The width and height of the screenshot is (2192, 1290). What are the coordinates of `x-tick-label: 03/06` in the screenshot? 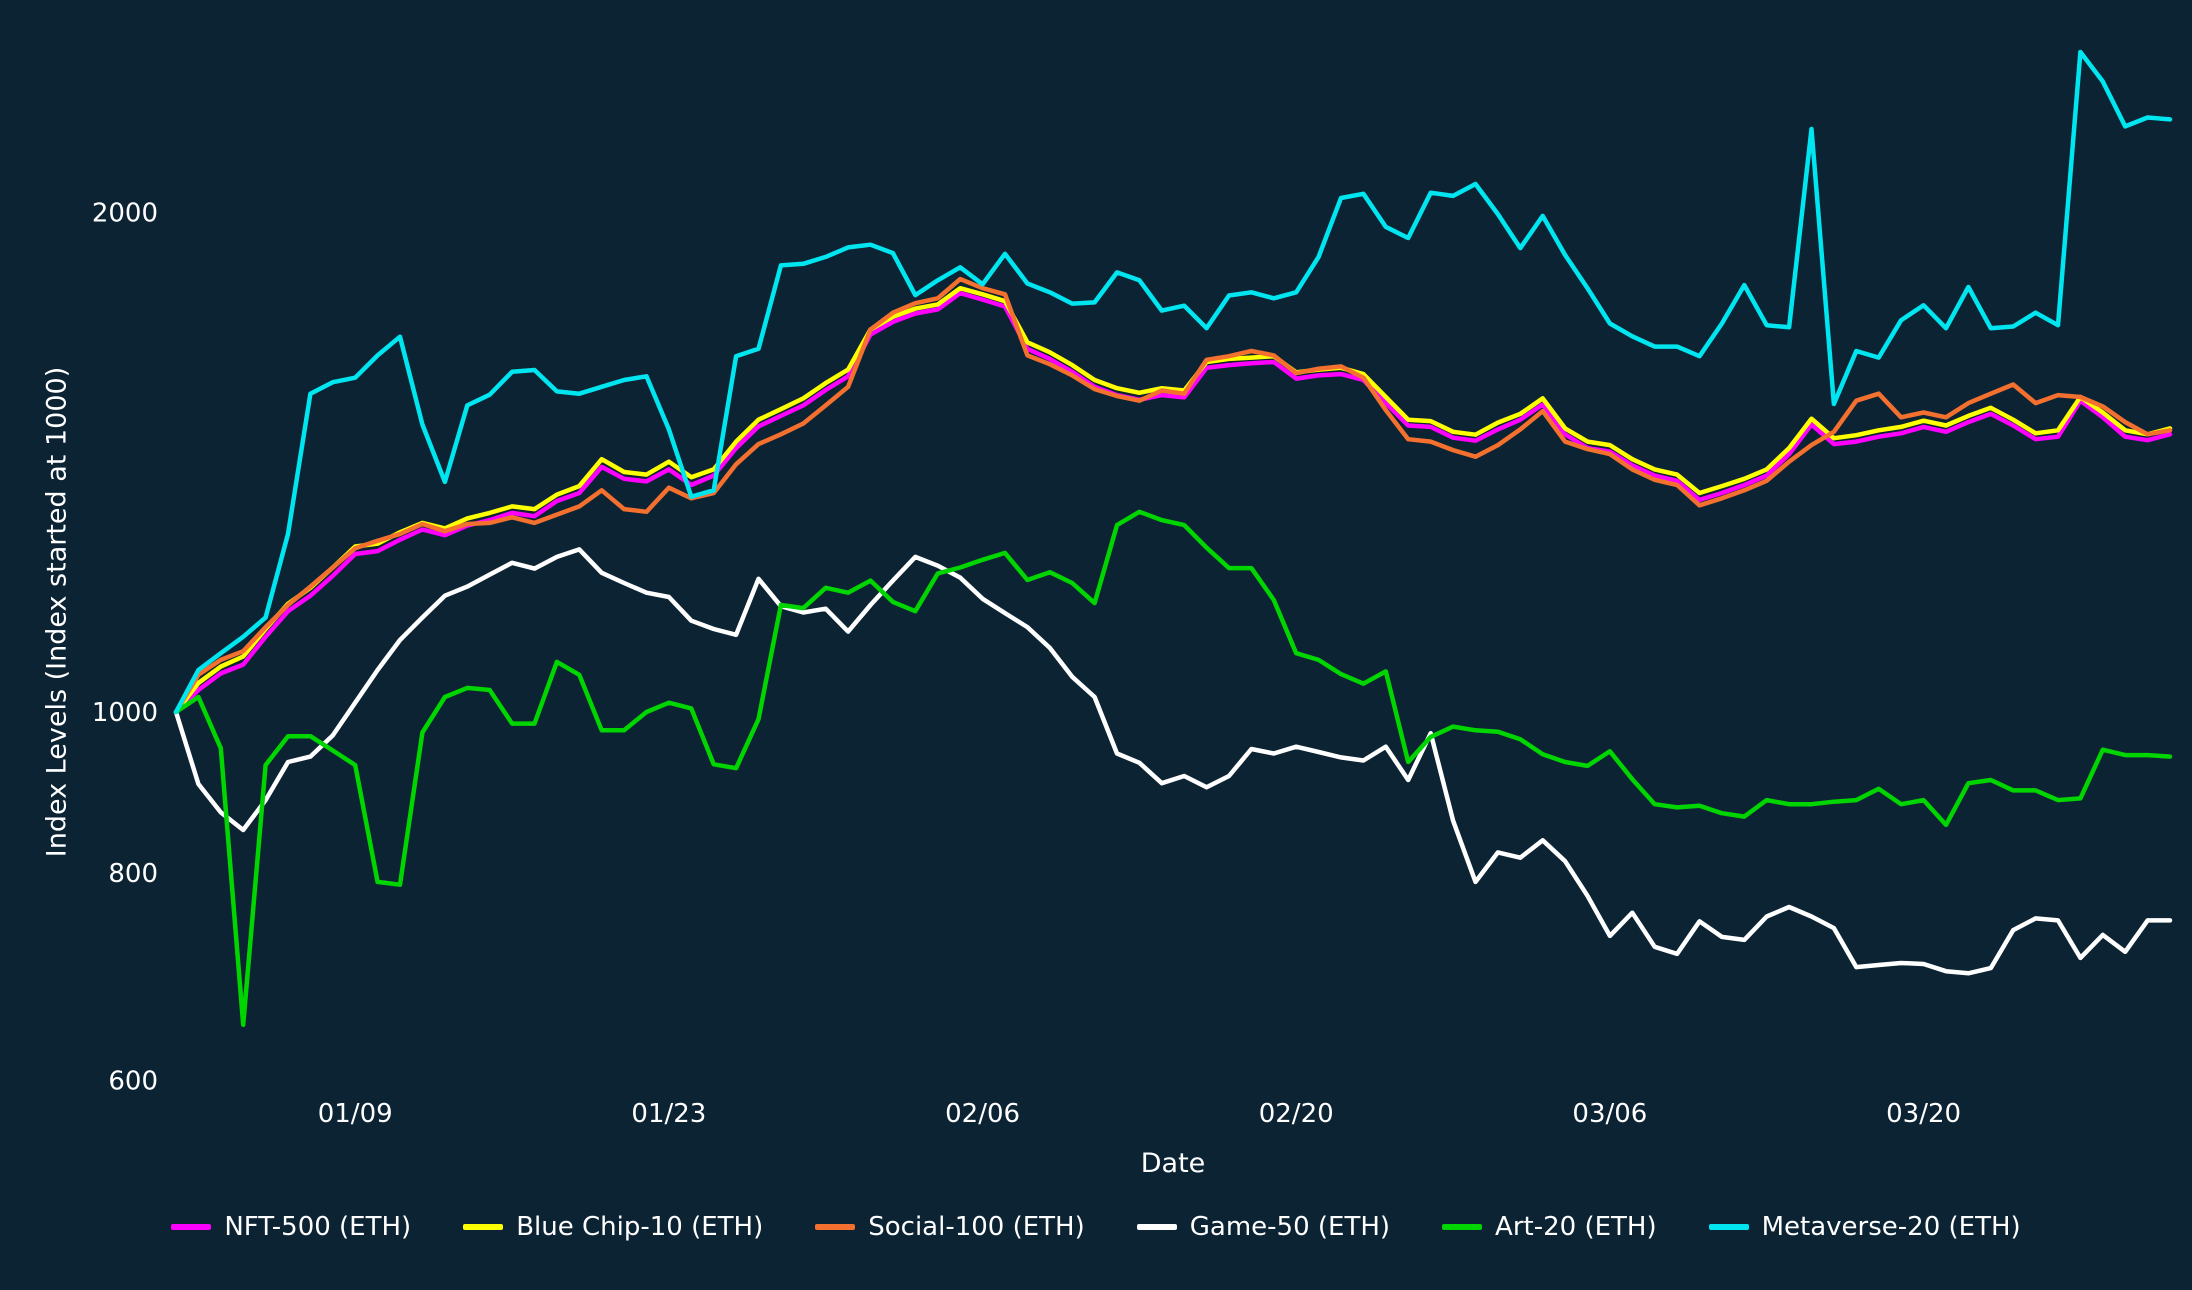 It's located at (1609, 1114).